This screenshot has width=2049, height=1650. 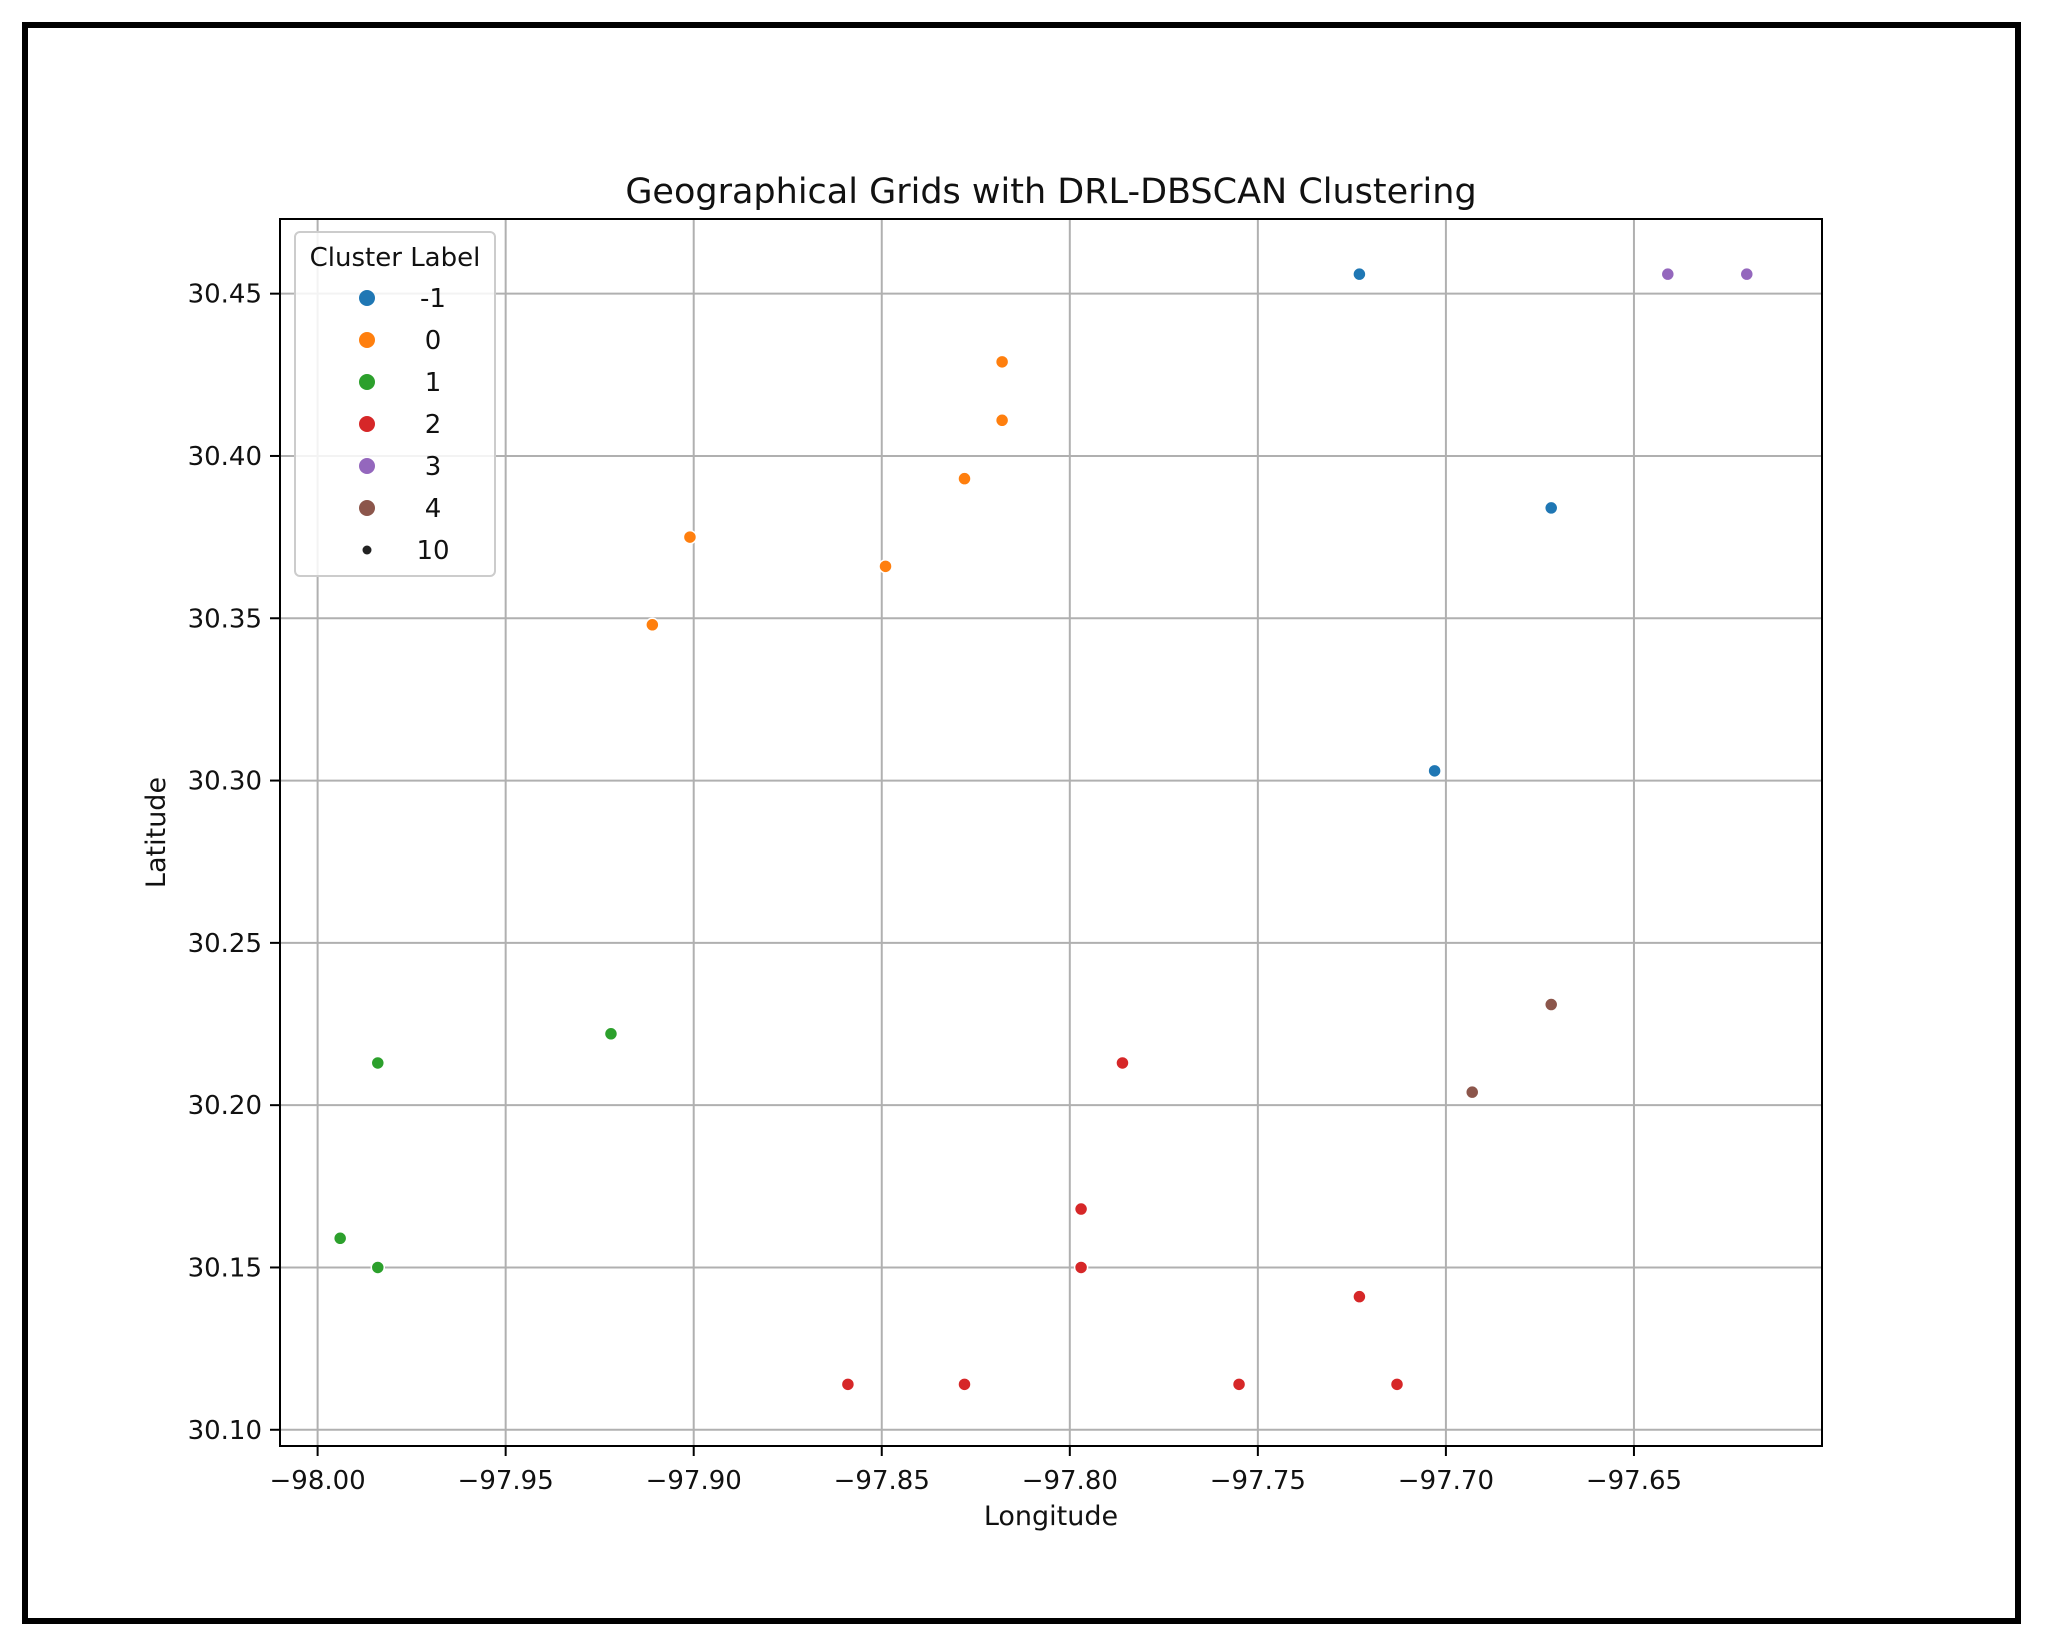 What do you see at coordinates (882, 1481) in the screenshot?
I see `x-tick-label: −97.85` at bounding box center [882, 1481].